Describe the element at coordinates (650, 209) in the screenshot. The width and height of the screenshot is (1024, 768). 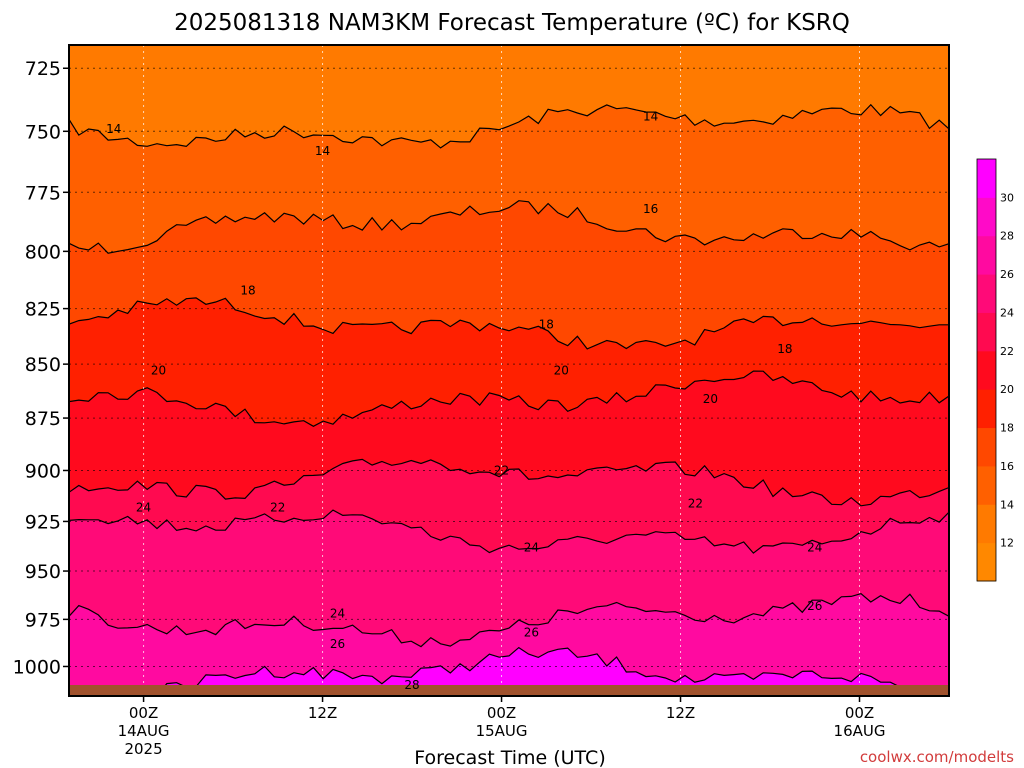
I see `contour-label: 16` at that location.